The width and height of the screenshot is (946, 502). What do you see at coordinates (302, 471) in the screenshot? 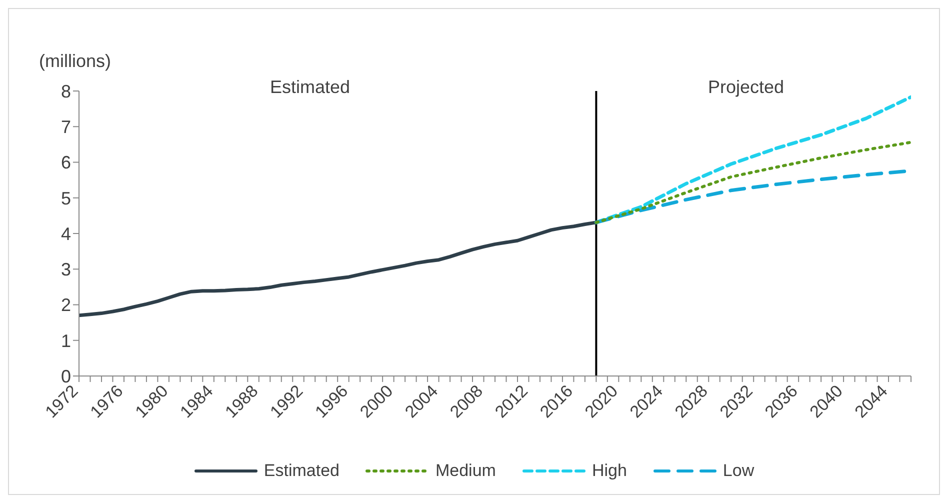
I see `legend-label: Estimated` at bounding box center [302, 471].